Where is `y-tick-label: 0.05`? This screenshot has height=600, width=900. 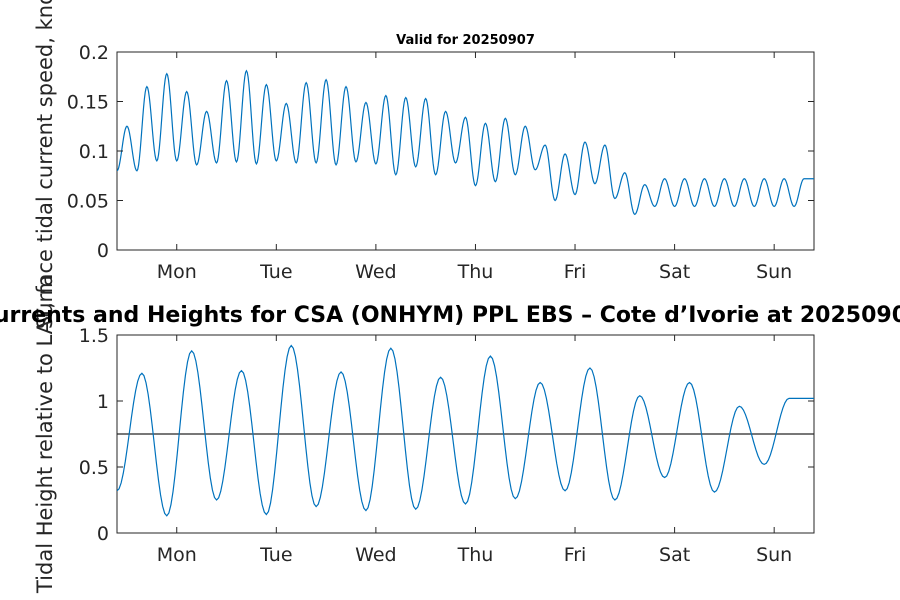 y-tick-label: 0.05 is located at coordinates (88, 202).